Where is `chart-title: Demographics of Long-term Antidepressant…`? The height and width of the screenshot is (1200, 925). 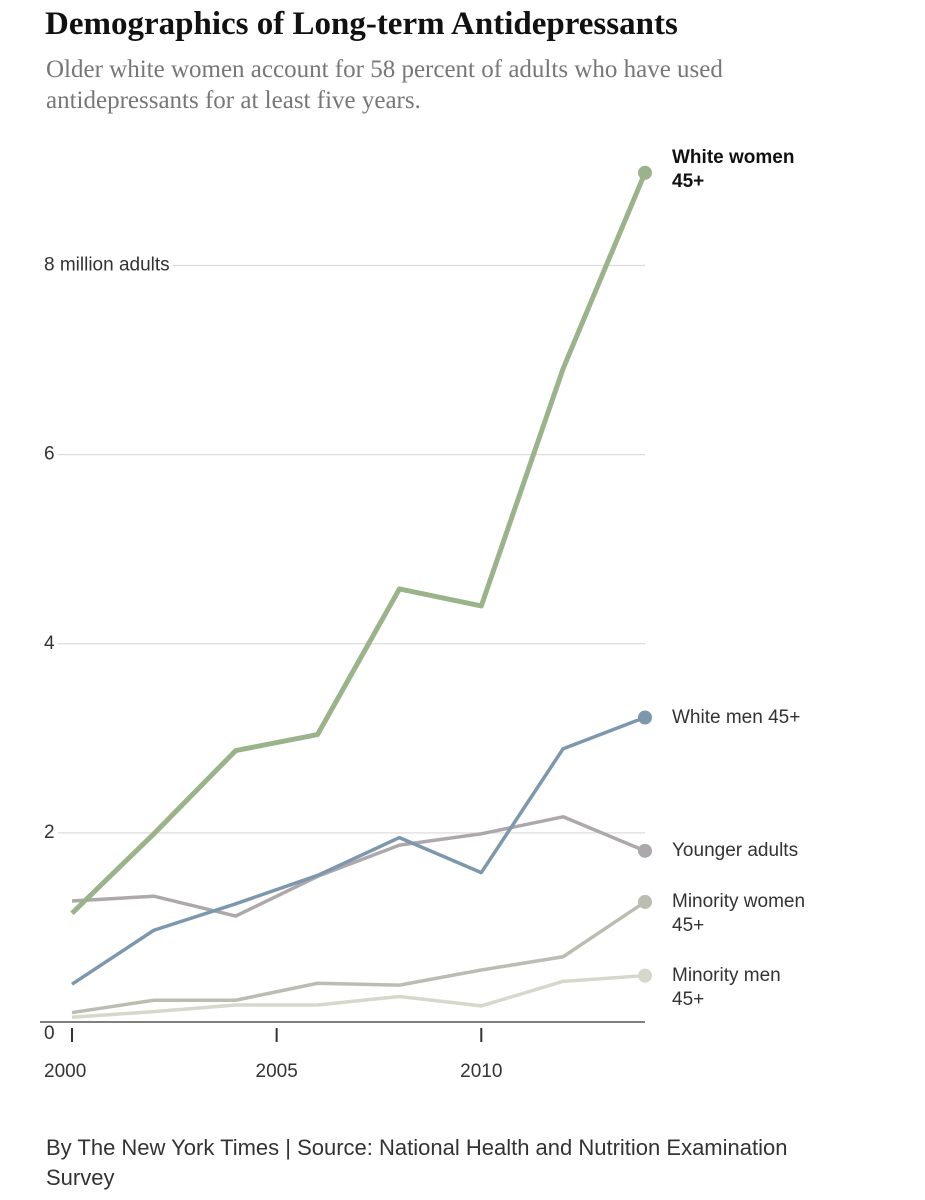 chart-title: Demographics of Long-term Antidepressant… is located at coordinates (361, 24).